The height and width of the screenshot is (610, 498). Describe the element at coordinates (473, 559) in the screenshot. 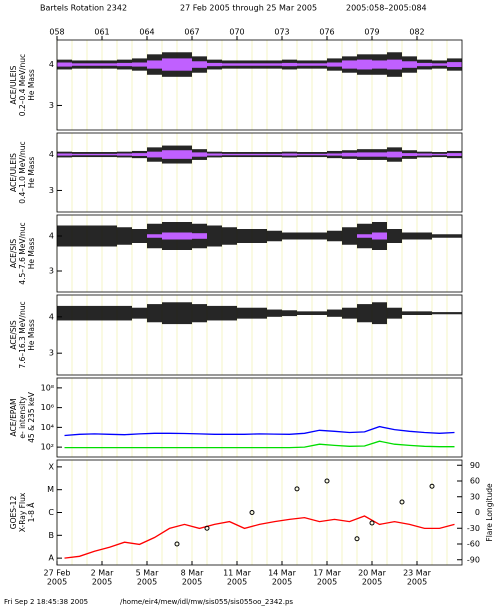

I see `y2-tick-label: -90` at that location.